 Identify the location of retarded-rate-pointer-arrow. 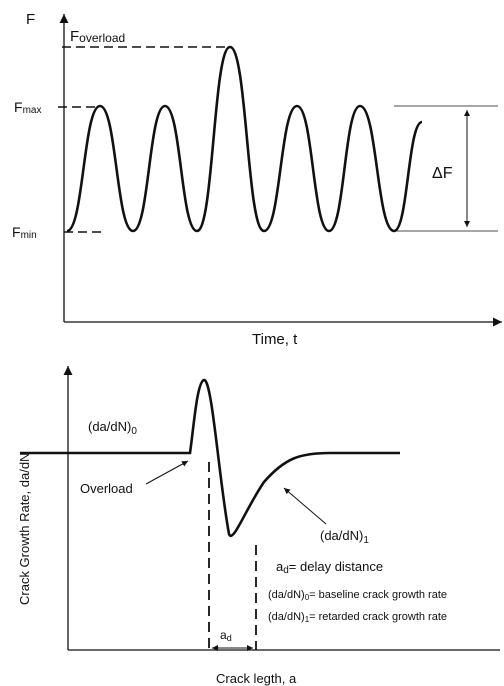
(305, 506).